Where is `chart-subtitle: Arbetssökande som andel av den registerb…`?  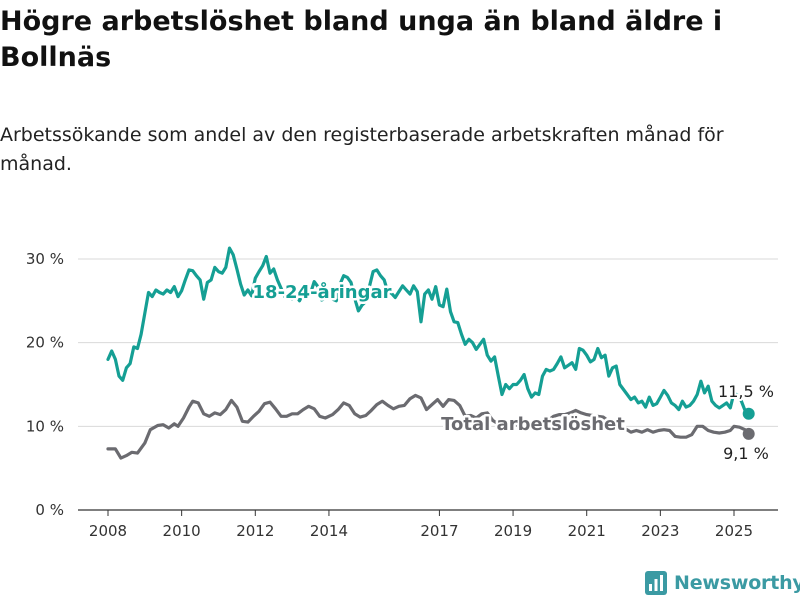 chart-subtitle: Arbetssökande som andel av den registerb… is located at coordinates (362, 149).